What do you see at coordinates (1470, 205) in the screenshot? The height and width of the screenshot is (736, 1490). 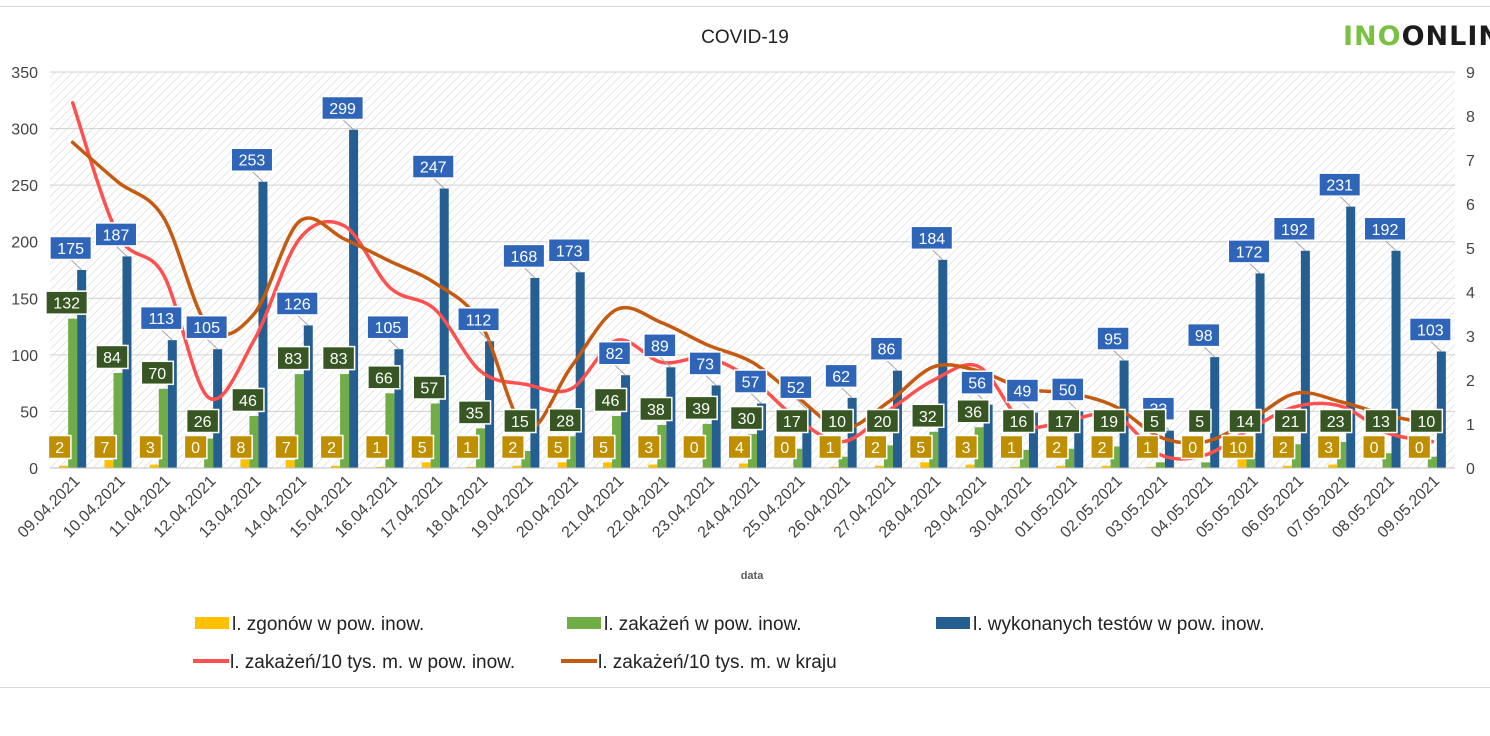 I see `y2-tick-label: 6` at bounding box center [1470, 205].